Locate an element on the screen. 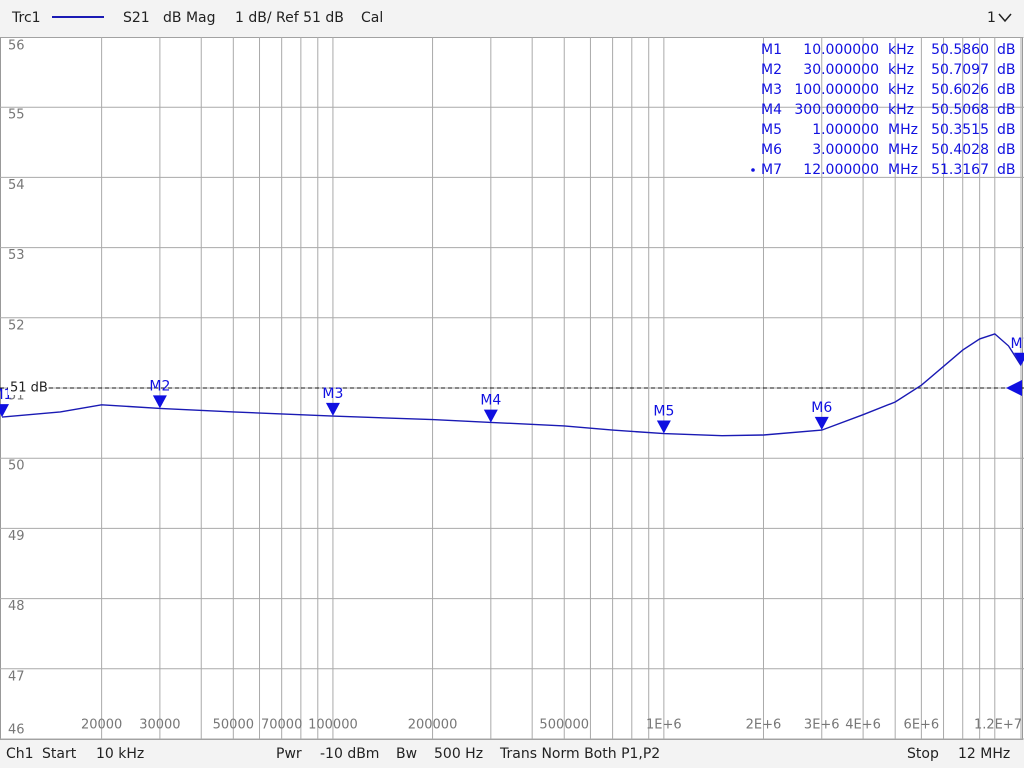 This screenshot has height=768, width=1024. x-tick-label: 200000 is located at coordinates (433, 725).